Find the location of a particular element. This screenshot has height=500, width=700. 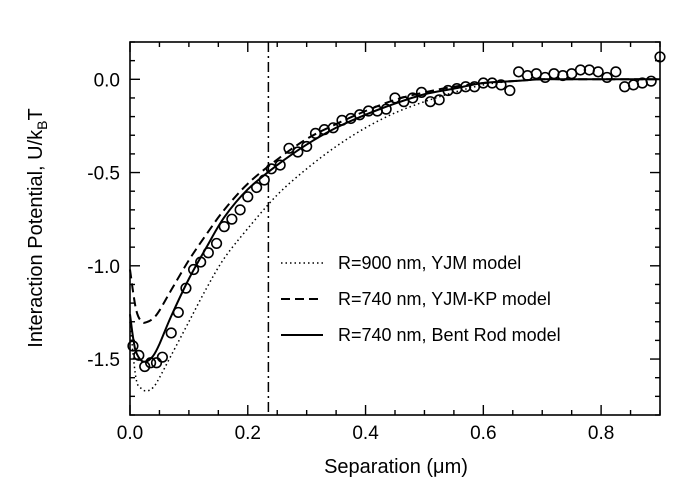

legend-label: R=740 nm, Bent Rod model is located at coordinates (449, 335).